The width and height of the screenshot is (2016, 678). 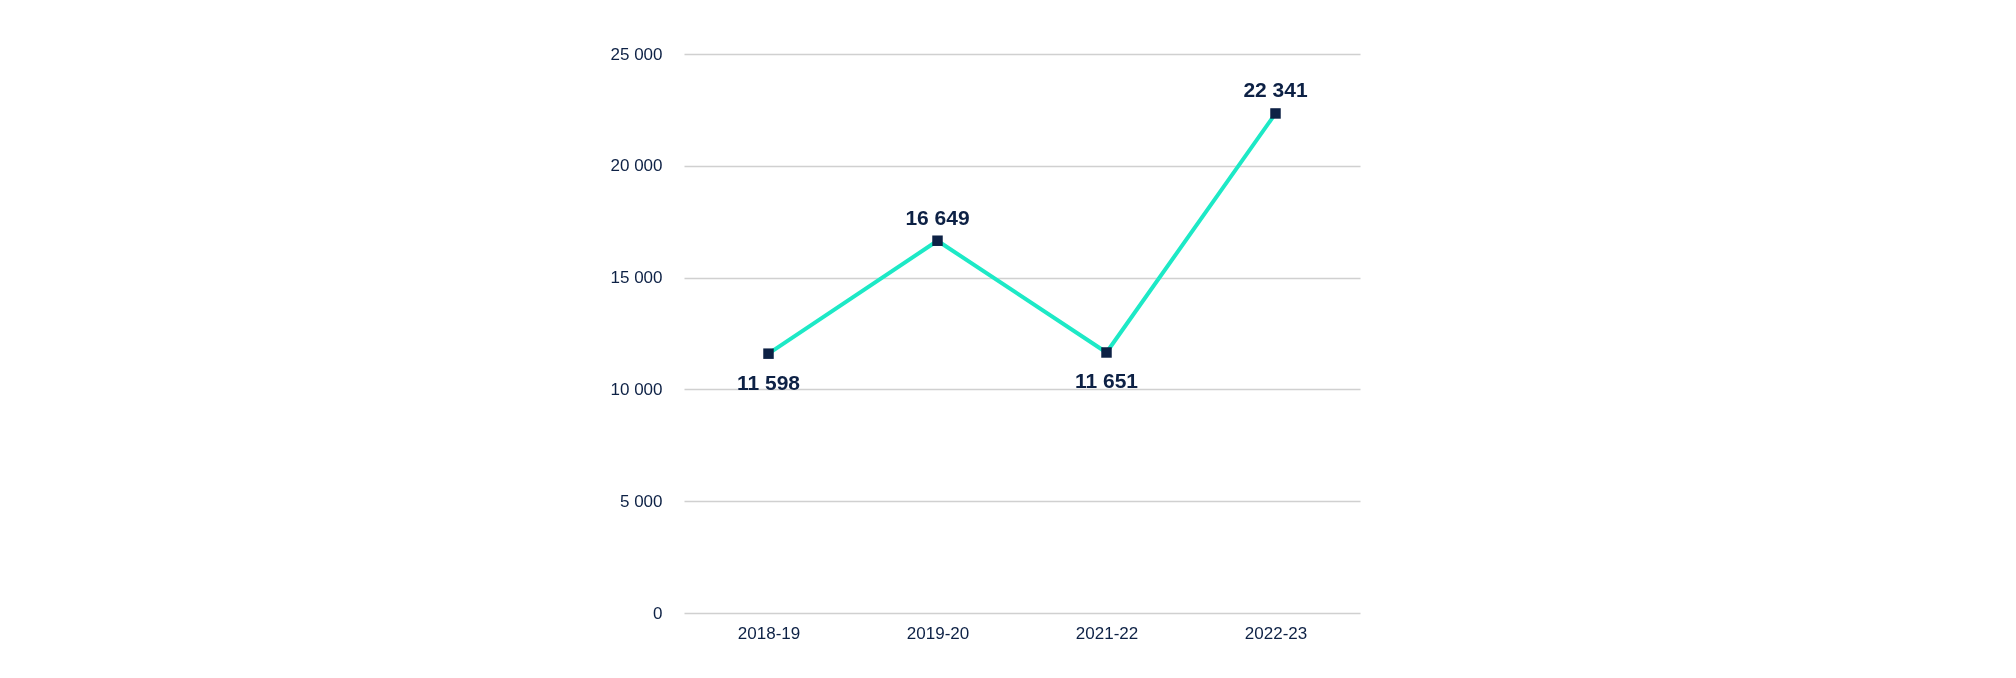 I want to click on y-tick-label: 20 000, so click(x=636, y=166).